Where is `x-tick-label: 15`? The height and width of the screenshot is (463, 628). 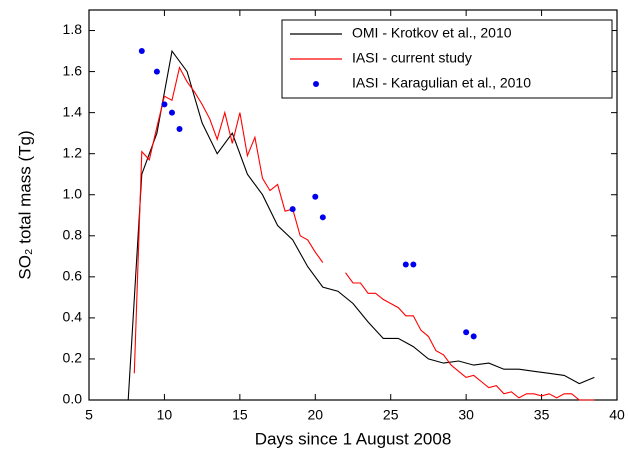 x-tick-label: 15 is located at coordinates (240, 415).